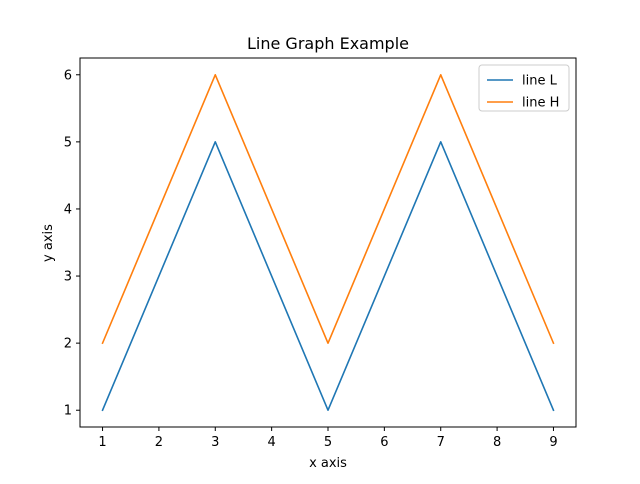 The width and height of the screenshot is (640, 484). I want to click on legend-label-1: line L, so click(540, 81).